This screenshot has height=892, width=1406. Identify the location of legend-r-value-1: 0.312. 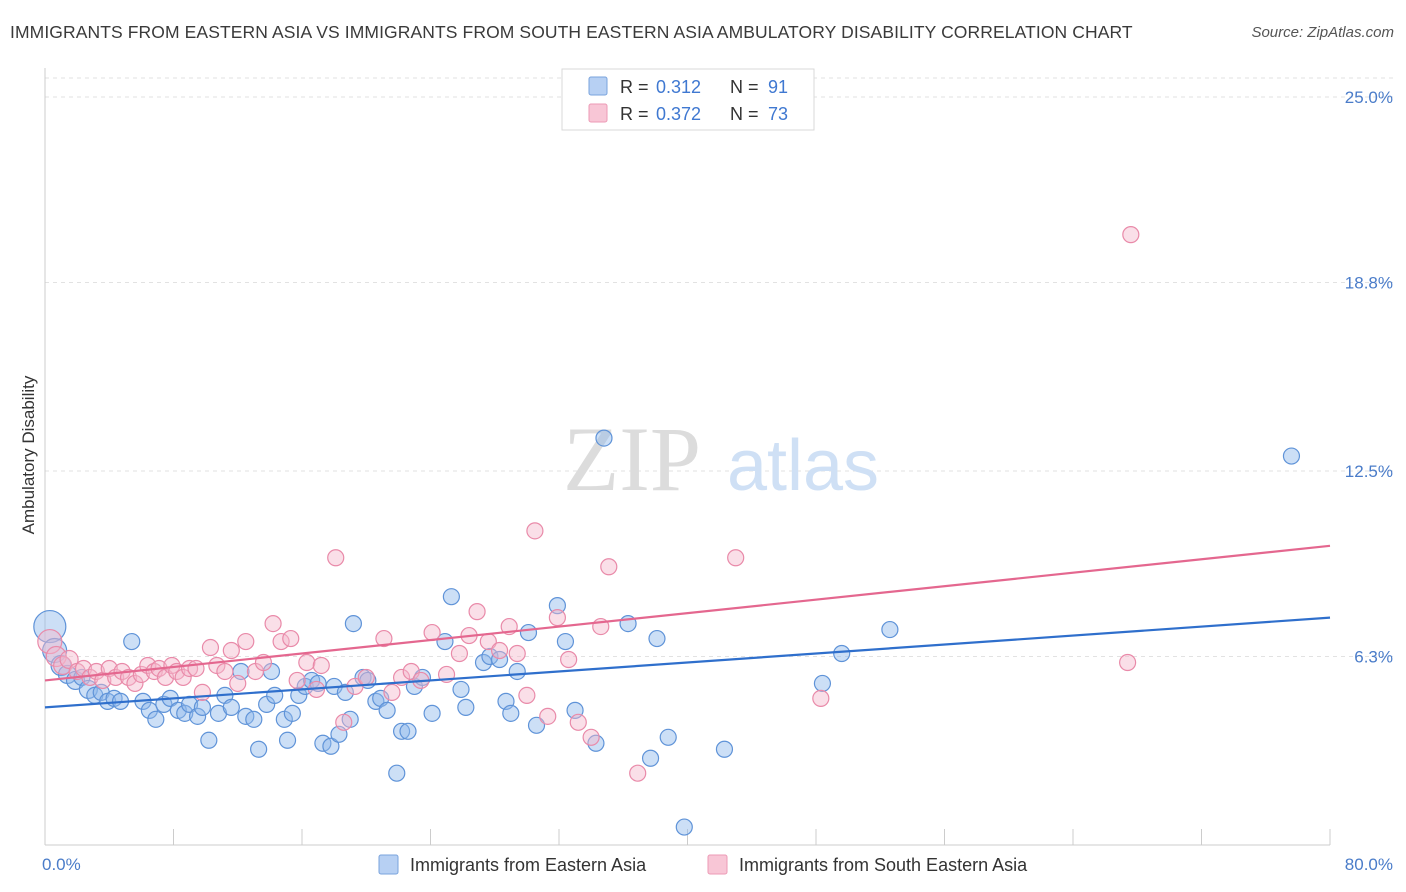
(678, 87).